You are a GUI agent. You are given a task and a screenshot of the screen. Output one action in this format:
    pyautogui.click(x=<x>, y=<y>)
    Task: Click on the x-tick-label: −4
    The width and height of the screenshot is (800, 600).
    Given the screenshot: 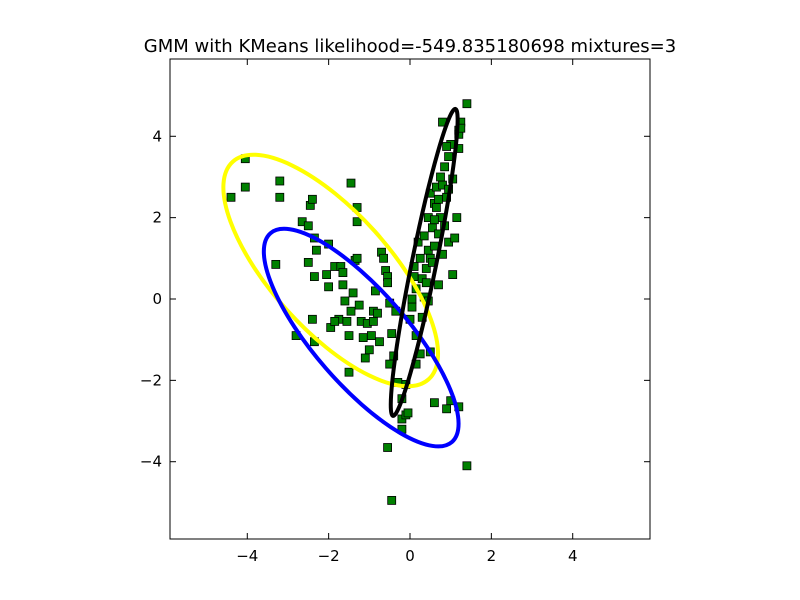 What is the action you would take?
    pyautogui.click(x=247, y=556)
    